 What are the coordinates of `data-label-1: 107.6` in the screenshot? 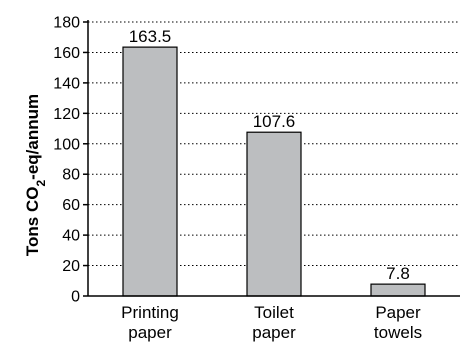 It's located at (274, 121).